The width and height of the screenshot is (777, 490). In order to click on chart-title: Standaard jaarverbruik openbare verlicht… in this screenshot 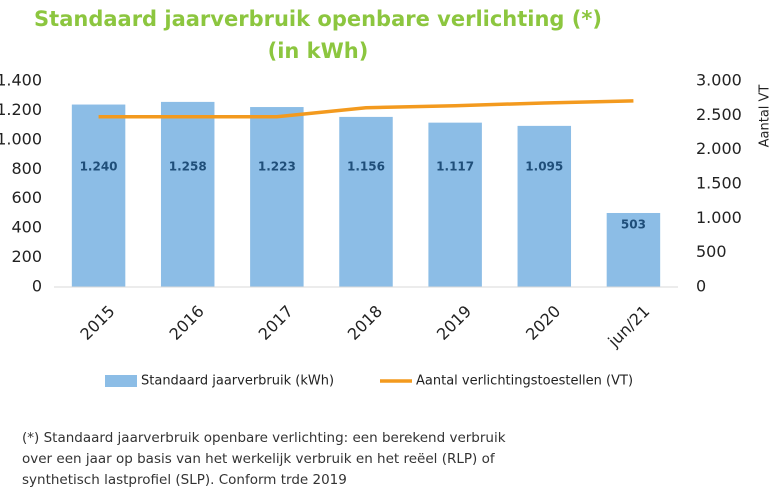, I will do `click(318, 19)`.